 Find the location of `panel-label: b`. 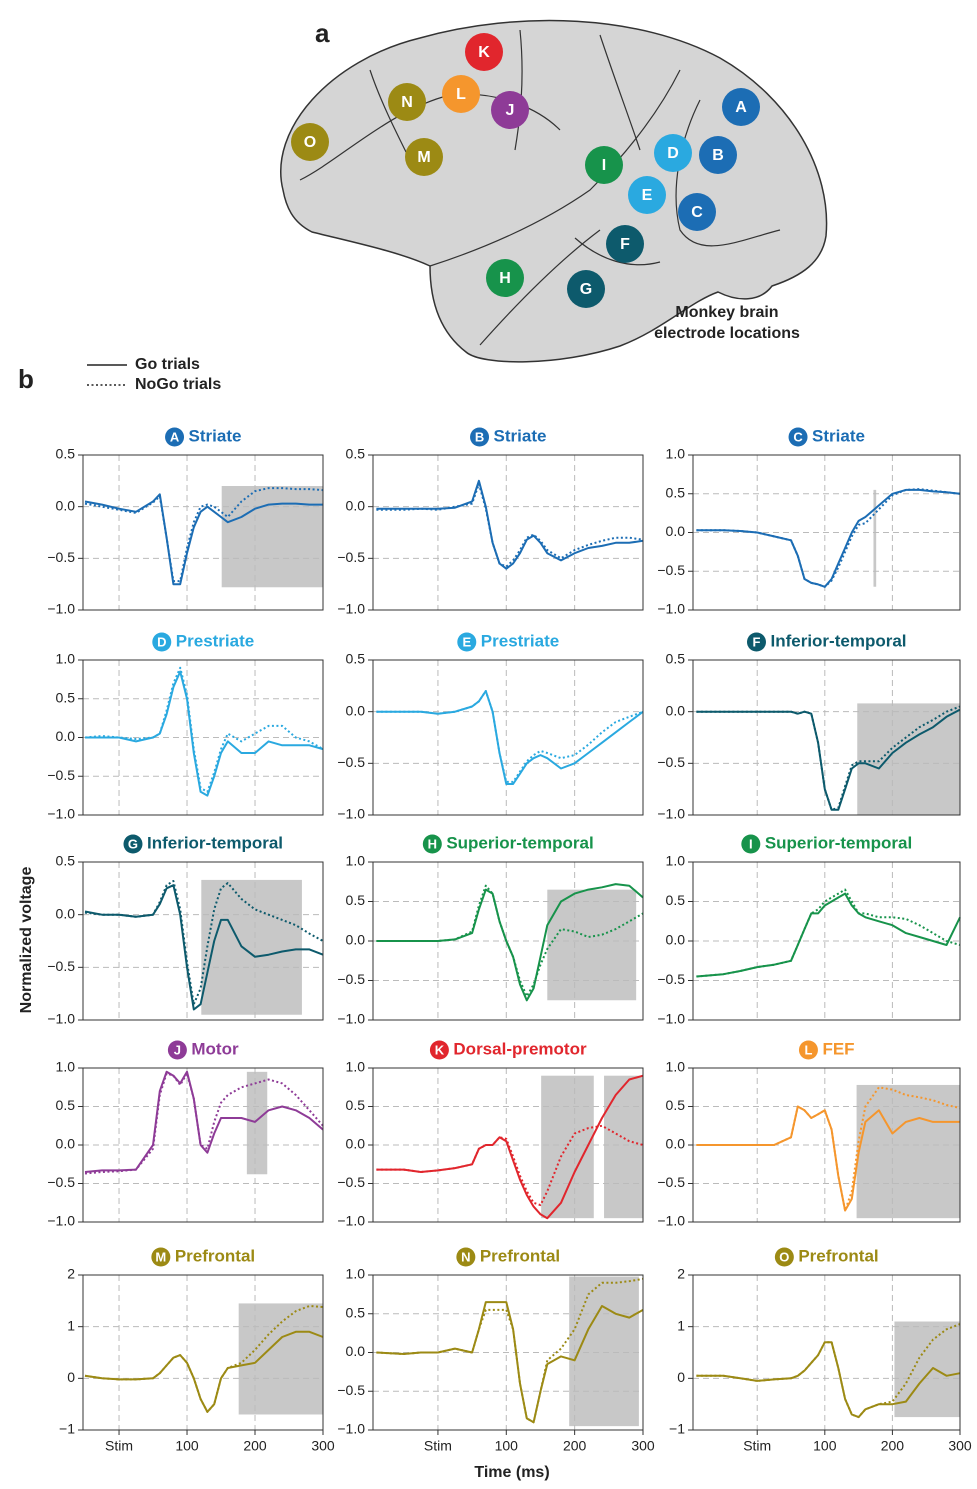

panel-label: b is located at coordinates (26, 379).